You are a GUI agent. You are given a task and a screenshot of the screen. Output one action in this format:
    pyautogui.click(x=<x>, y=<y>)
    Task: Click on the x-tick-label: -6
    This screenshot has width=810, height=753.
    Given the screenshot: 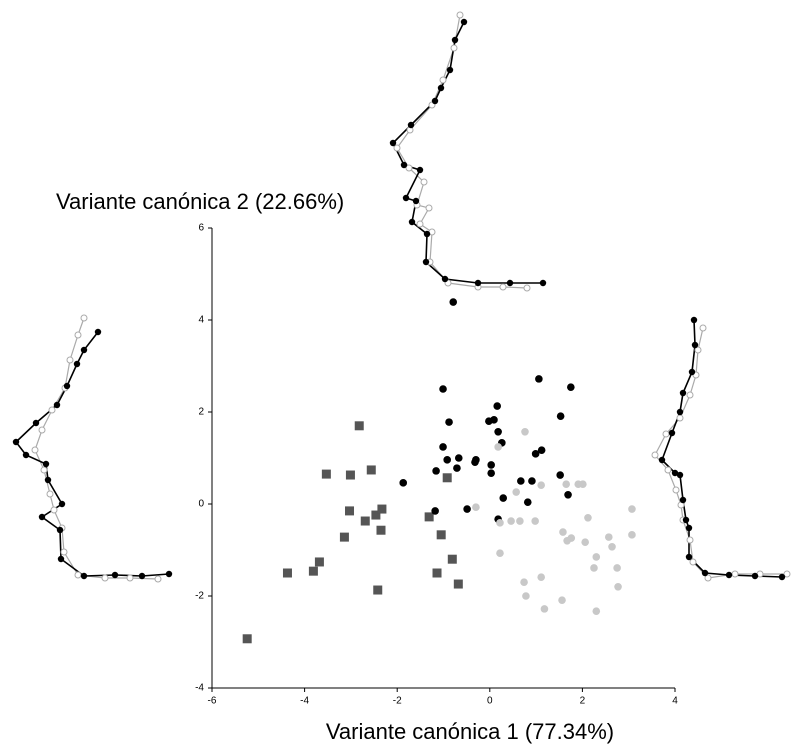 What is the action you would take?
    pyautogui.click(x=212, y=701)
    